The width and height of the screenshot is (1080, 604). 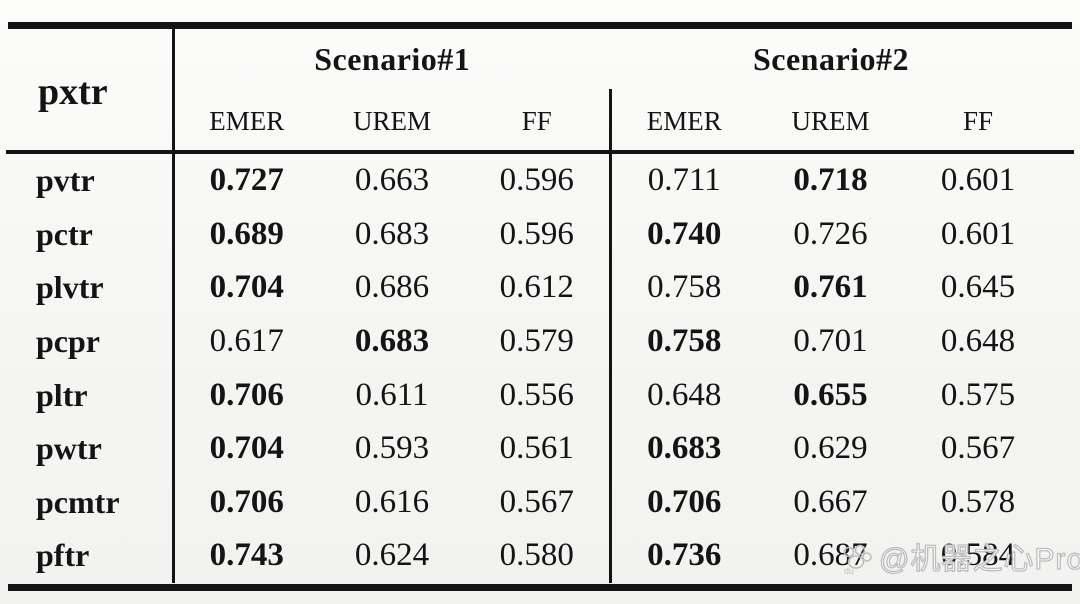 I want to click on value-cell: 0.612, so click(x=536, y=287).